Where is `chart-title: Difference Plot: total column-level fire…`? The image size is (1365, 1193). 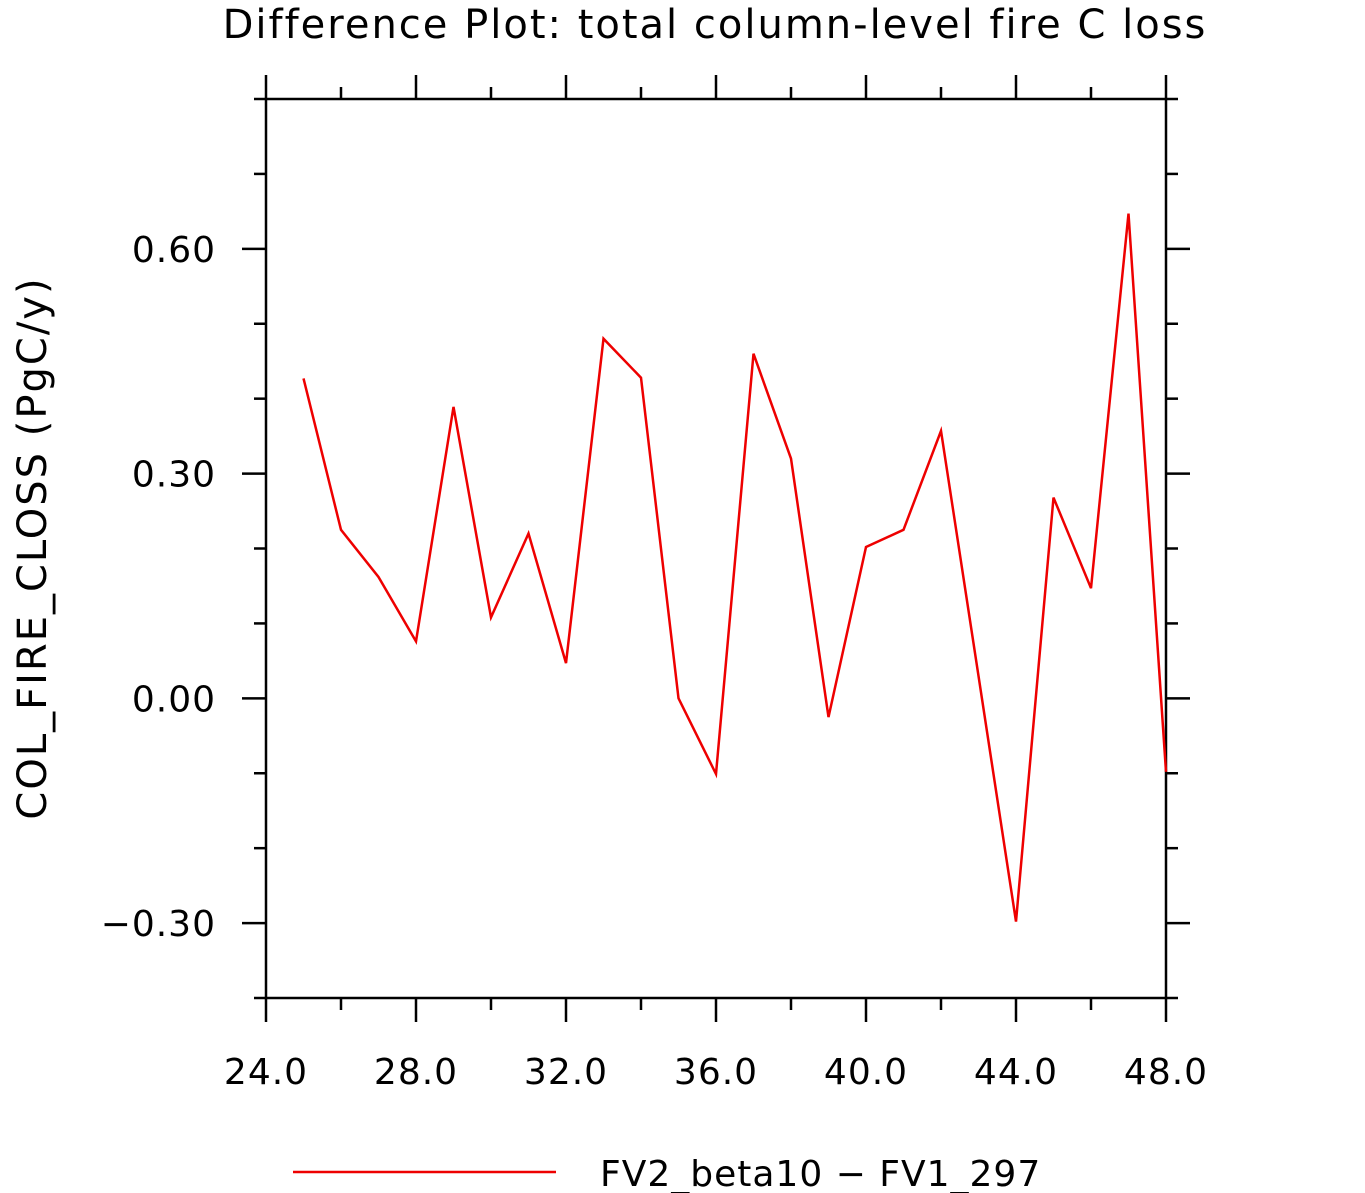 chart-title: Difference Plot: total column-level fire… is located at coordinates (715, 25).